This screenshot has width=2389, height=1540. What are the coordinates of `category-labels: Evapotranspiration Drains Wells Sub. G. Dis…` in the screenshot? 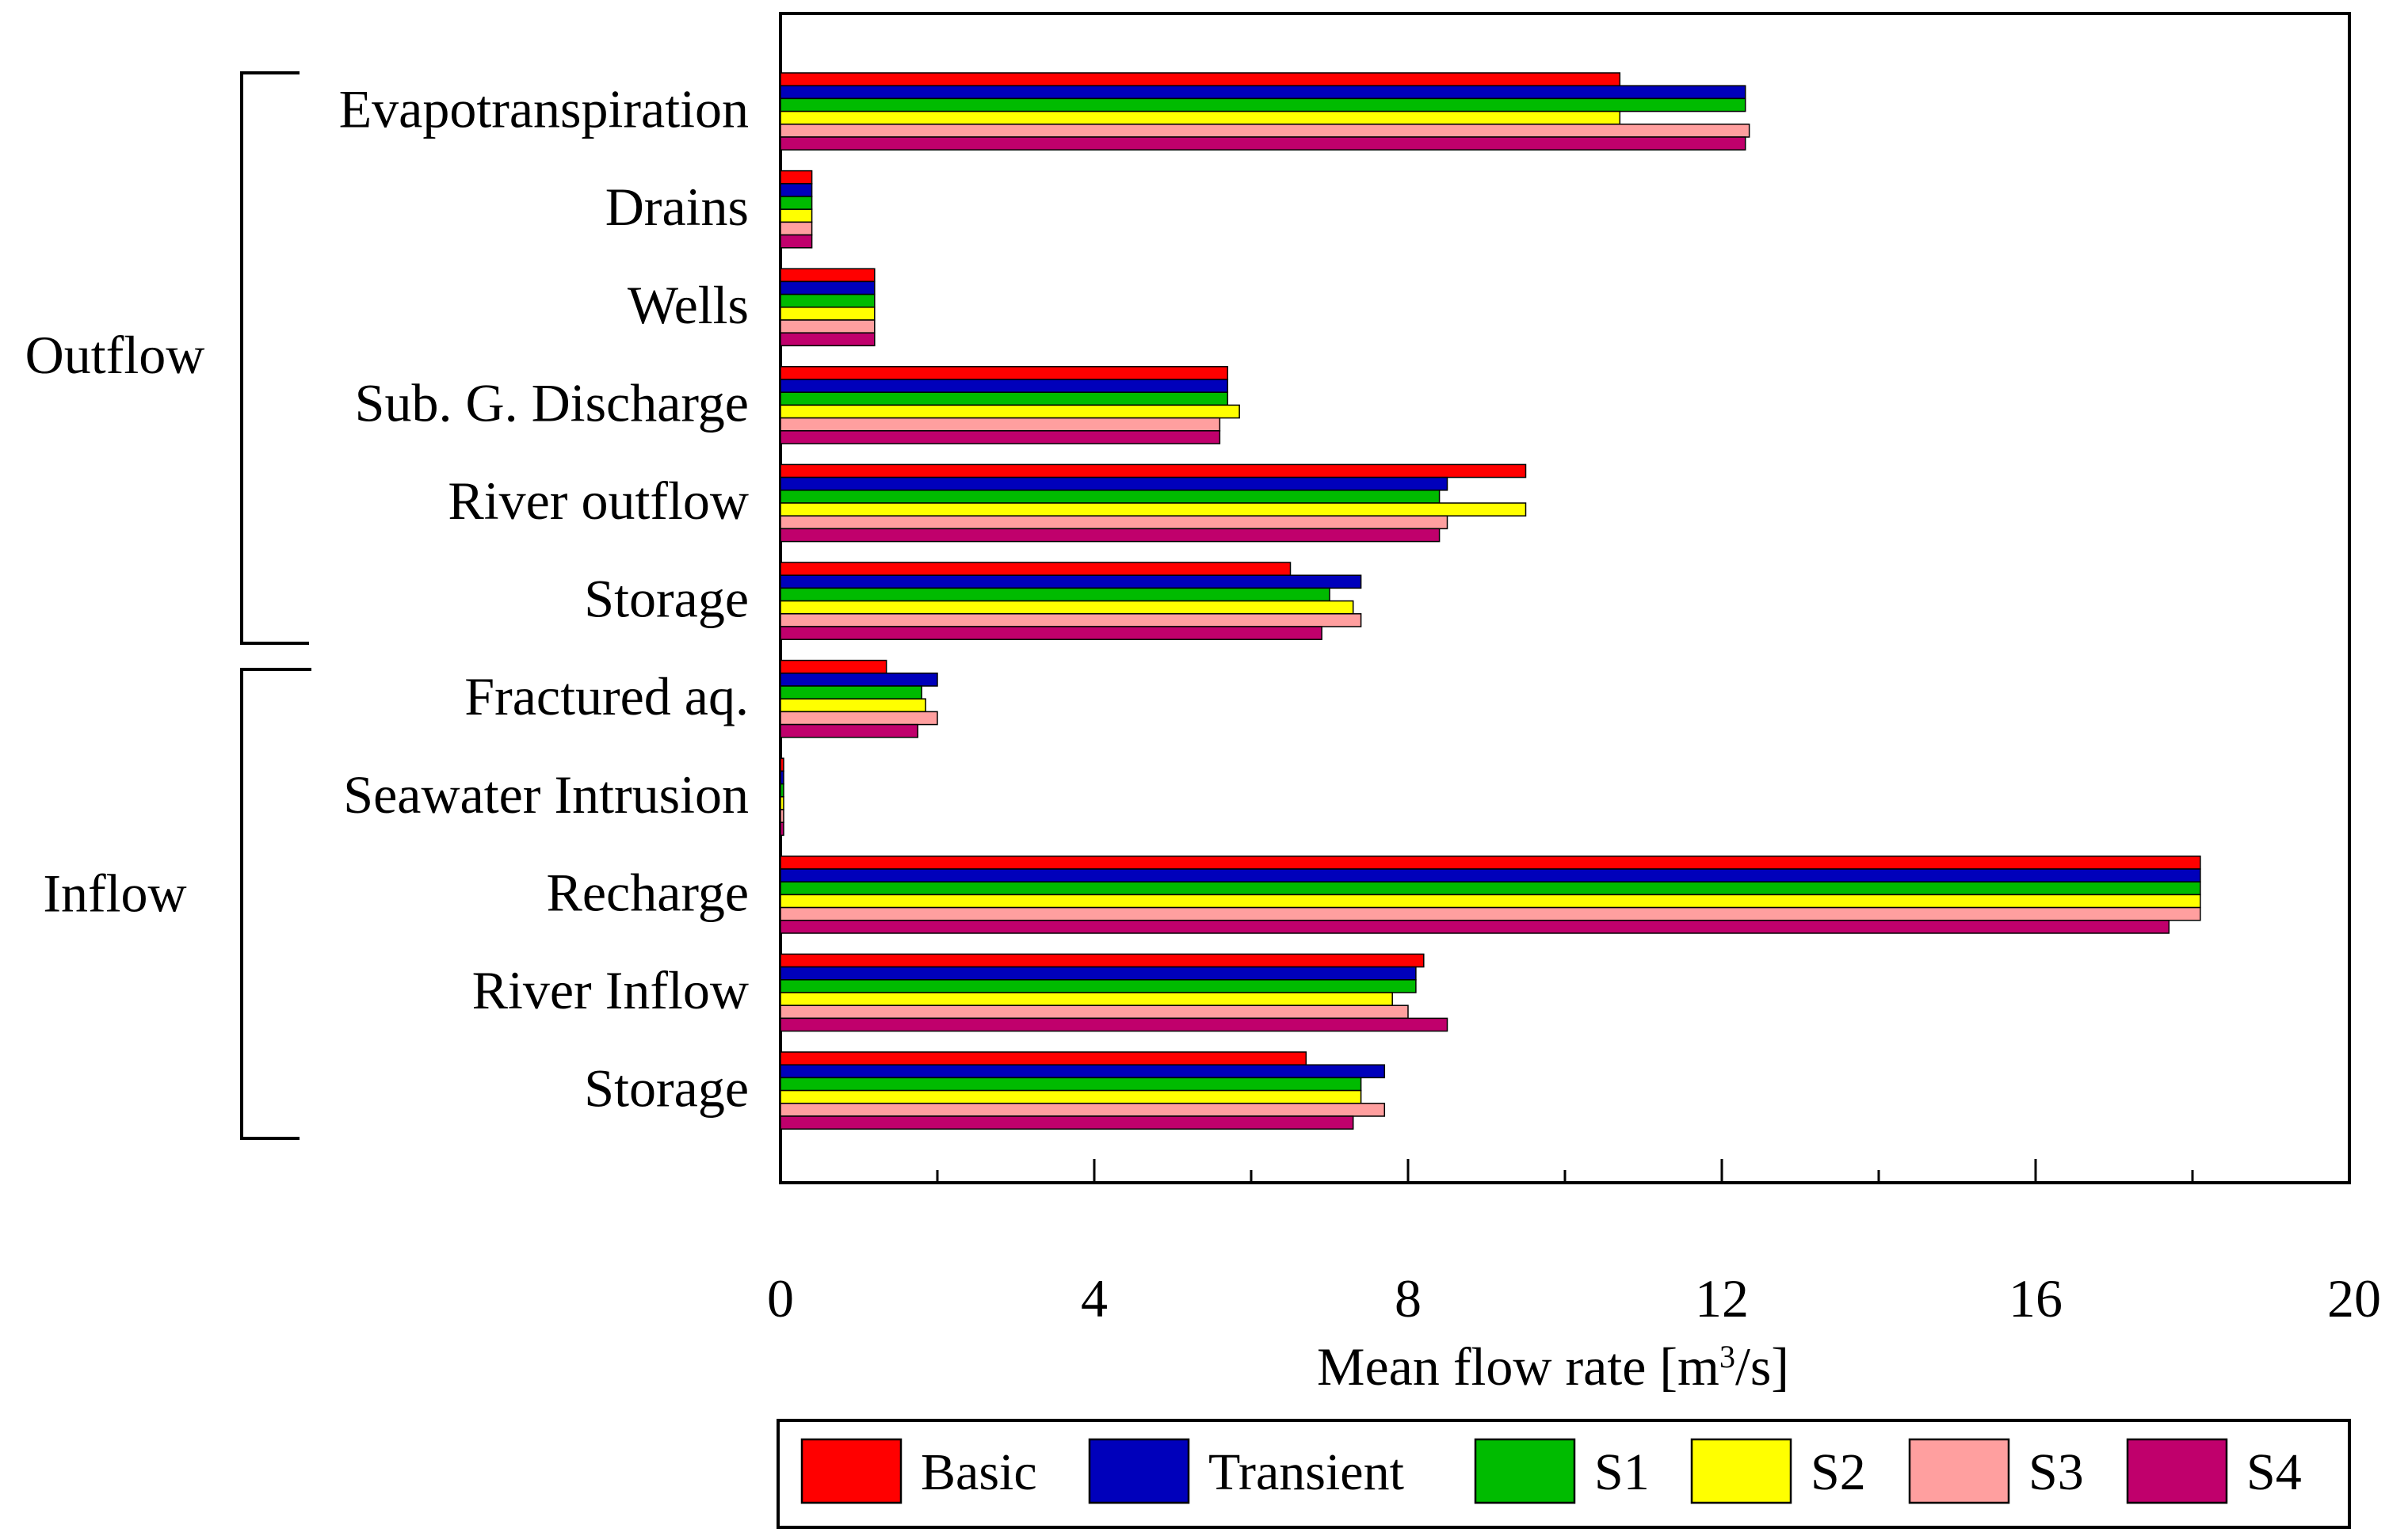 It's located at (544, 599).